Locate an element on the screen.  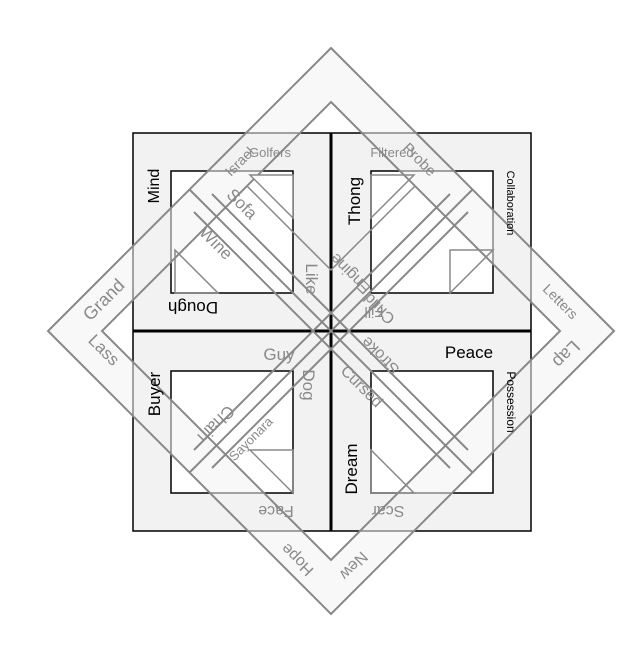
label-buyer: Buyer is located at coordinates (154, 393).